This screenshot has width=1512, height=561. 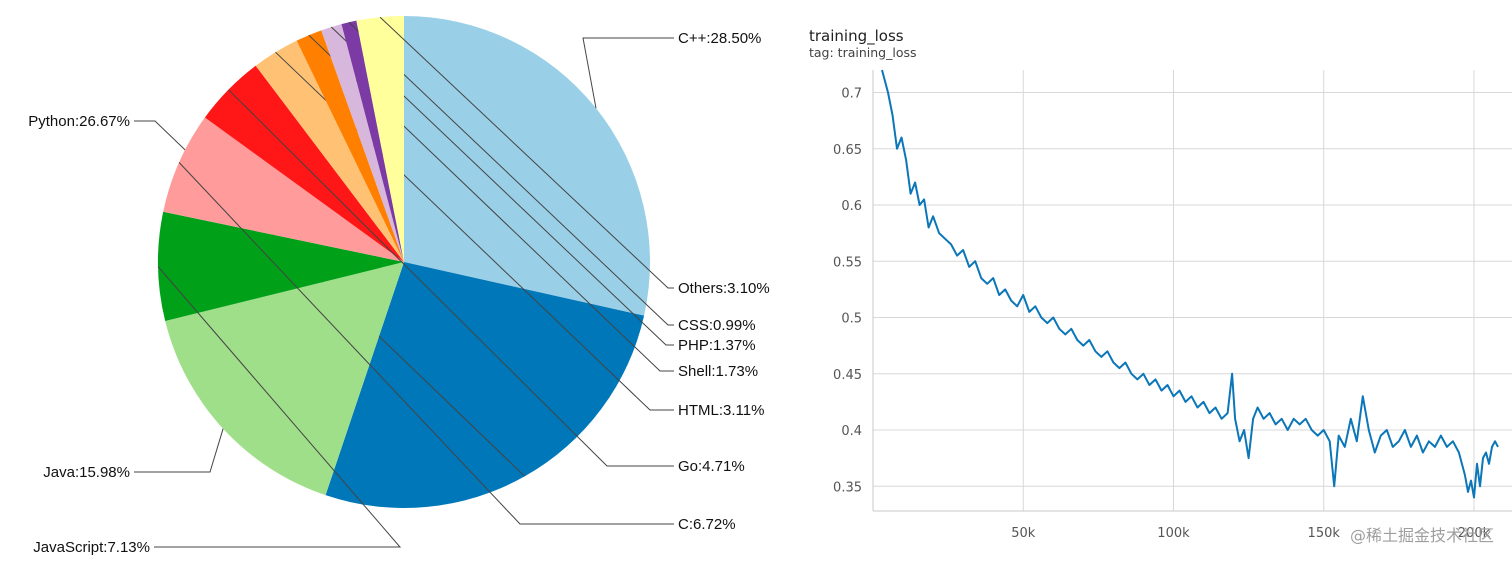 I want to click on x-tick-label: 150k, so click(x=1324, y=533).